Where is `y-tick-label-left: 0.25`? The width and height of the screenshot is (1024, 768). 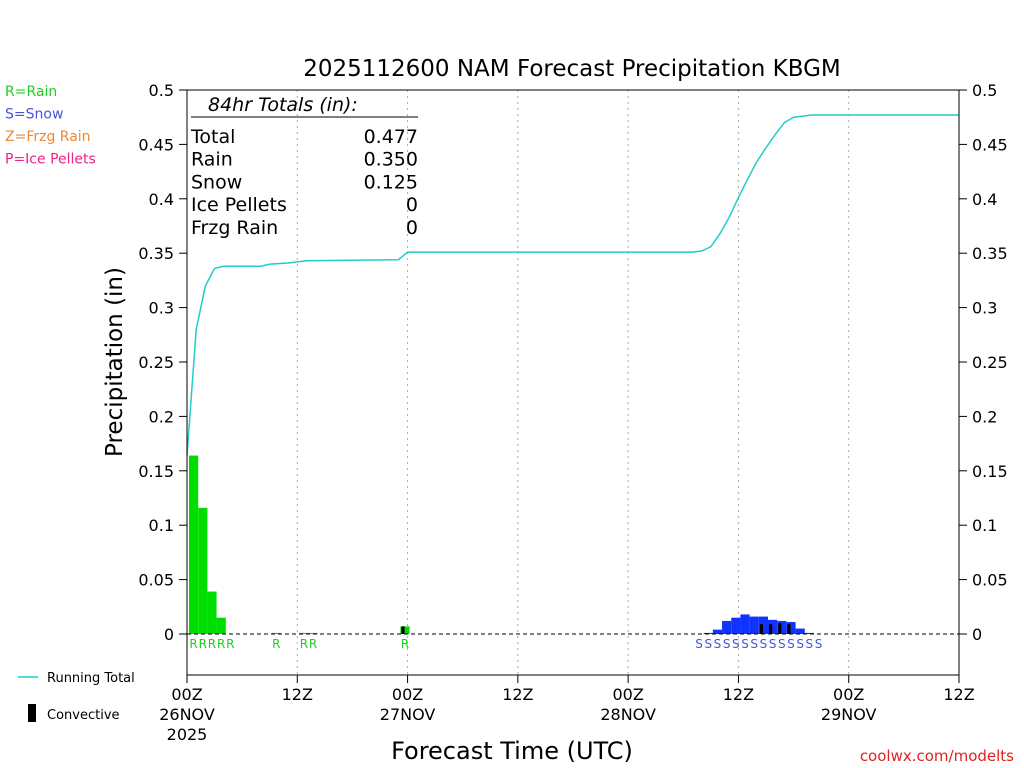
y-tick-label-left: 0.25 is located at coordinates (156, 362).